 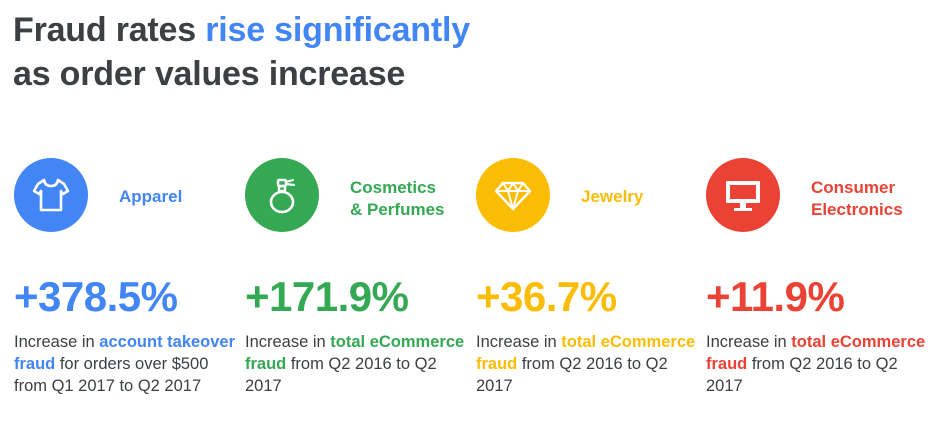 What do you see at coordinates (282, 195) in the screenshot?
I see `perfume-bottle-icon` at bounding box center [282, 195].